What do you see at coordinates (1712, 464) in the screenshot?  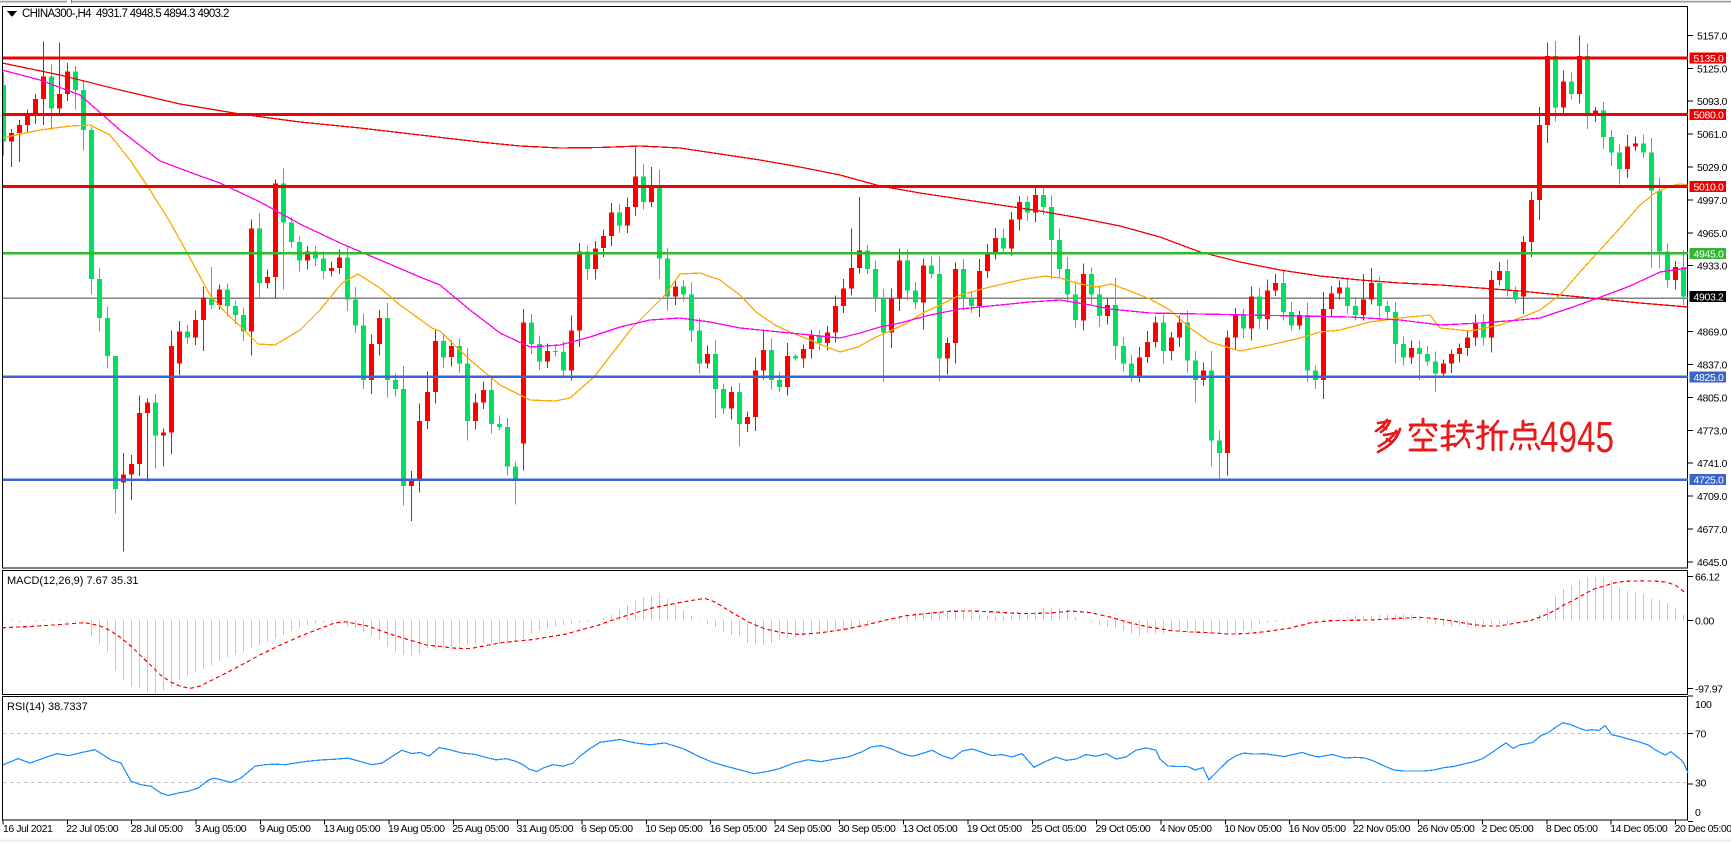 I see `svg-text: 4741.0` at bounding box center [1712, 464].